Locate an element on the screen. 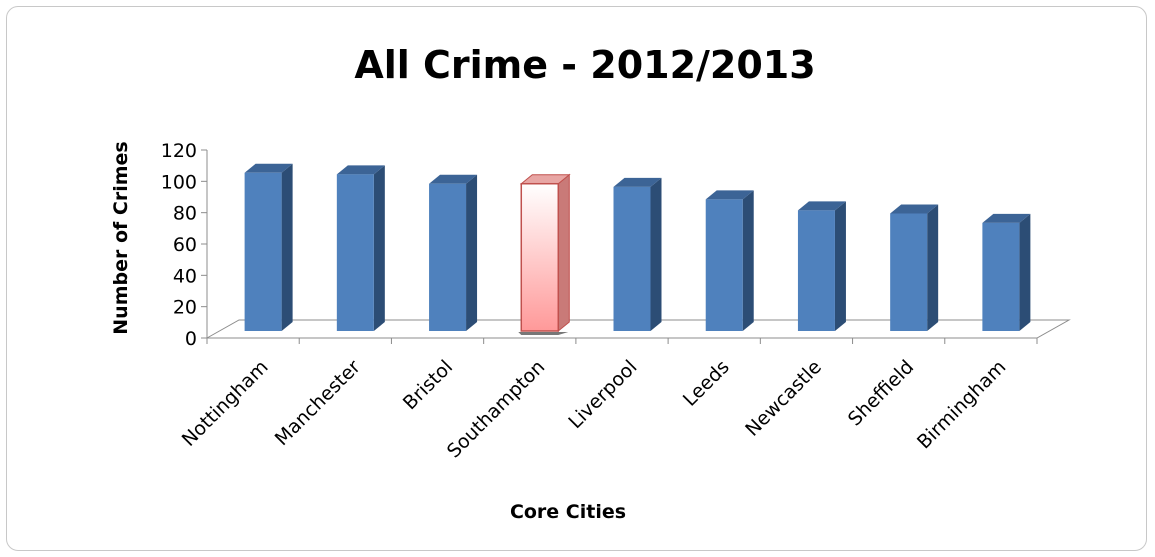 The image size is (1155, 557). x-tick-label: Newcastle is located at coordinates (783, 398).